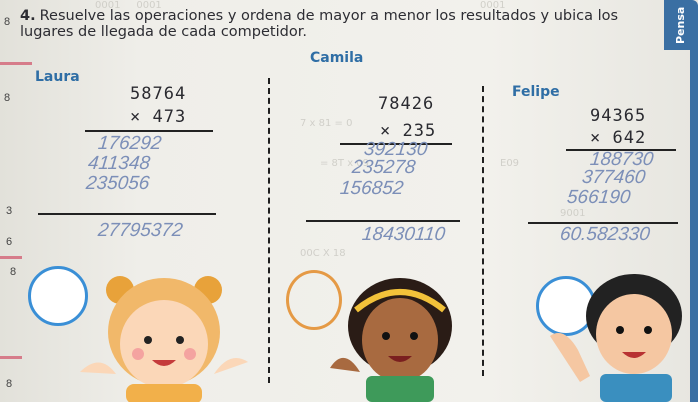  I want to click on final-result: 27795372, so click(140, 230).